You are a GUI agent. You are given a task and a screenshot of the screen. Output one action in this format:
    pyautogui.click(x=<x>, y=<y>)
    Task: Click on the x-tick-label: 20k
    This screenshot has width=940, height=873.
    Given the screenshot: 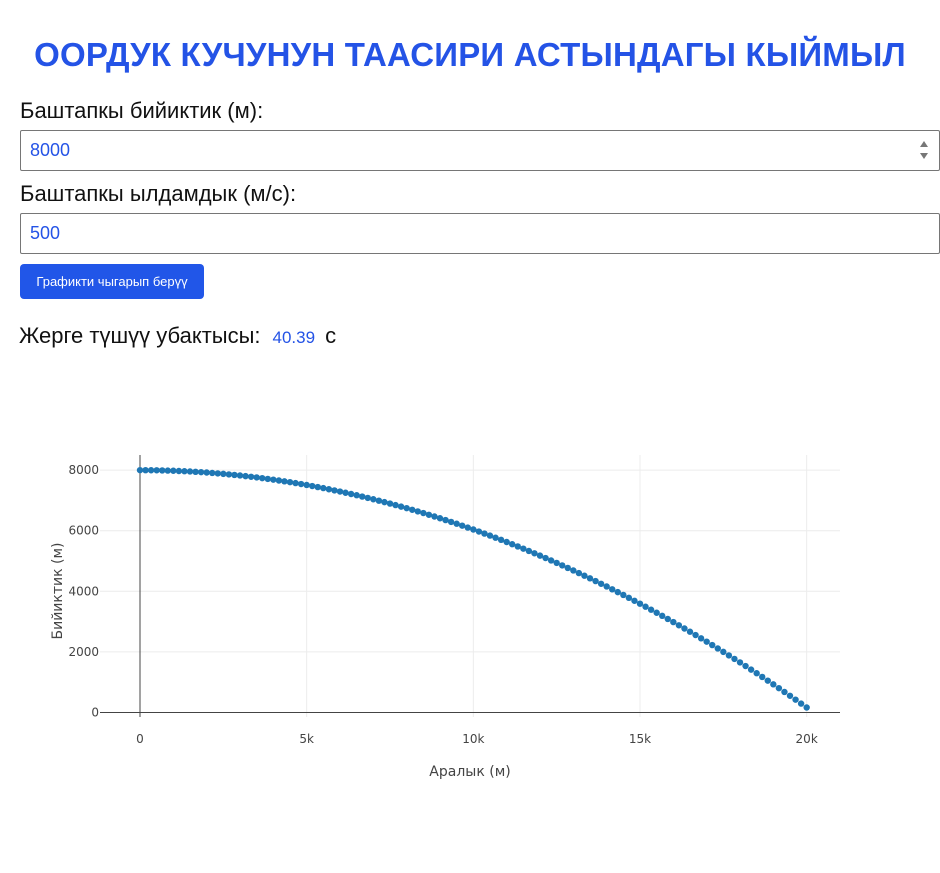 What is the action you would take?
    pyautogui.click(x=807, y=739)
    